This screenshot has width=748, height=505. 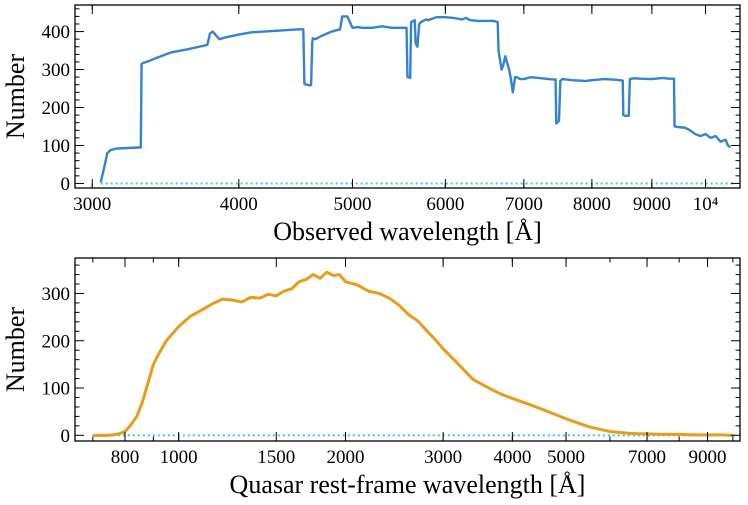 What do you see at coordinates (647, 457) in the screenshot?
I see `bottom-x-tick-label: 7000` at bounding box center [647, 457].